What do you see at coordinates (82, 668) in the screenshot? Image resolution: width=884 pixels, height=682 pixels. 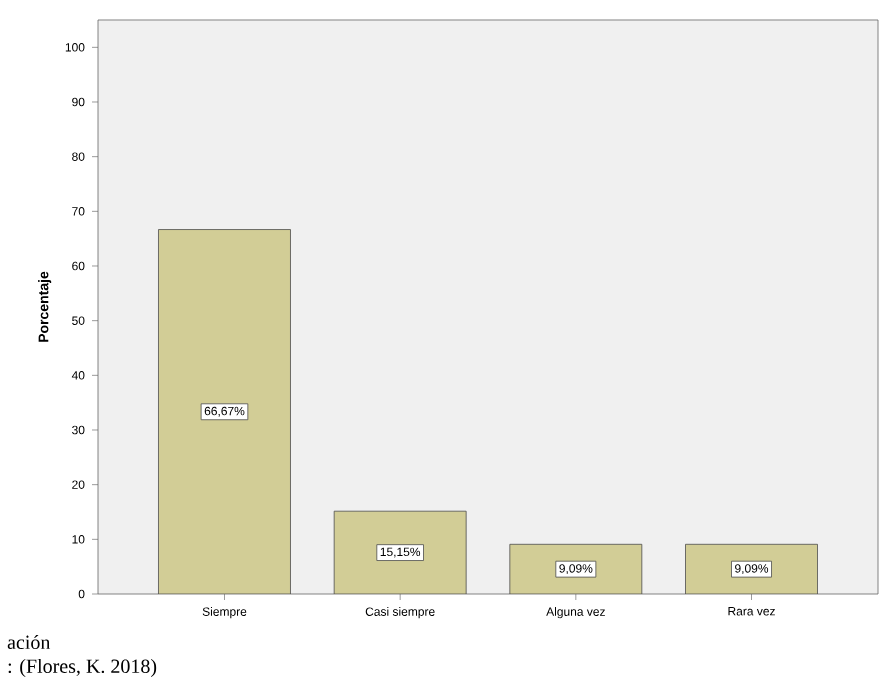 I see `text: : (Flores, K. 2018)` at bounding box center [82, 668].